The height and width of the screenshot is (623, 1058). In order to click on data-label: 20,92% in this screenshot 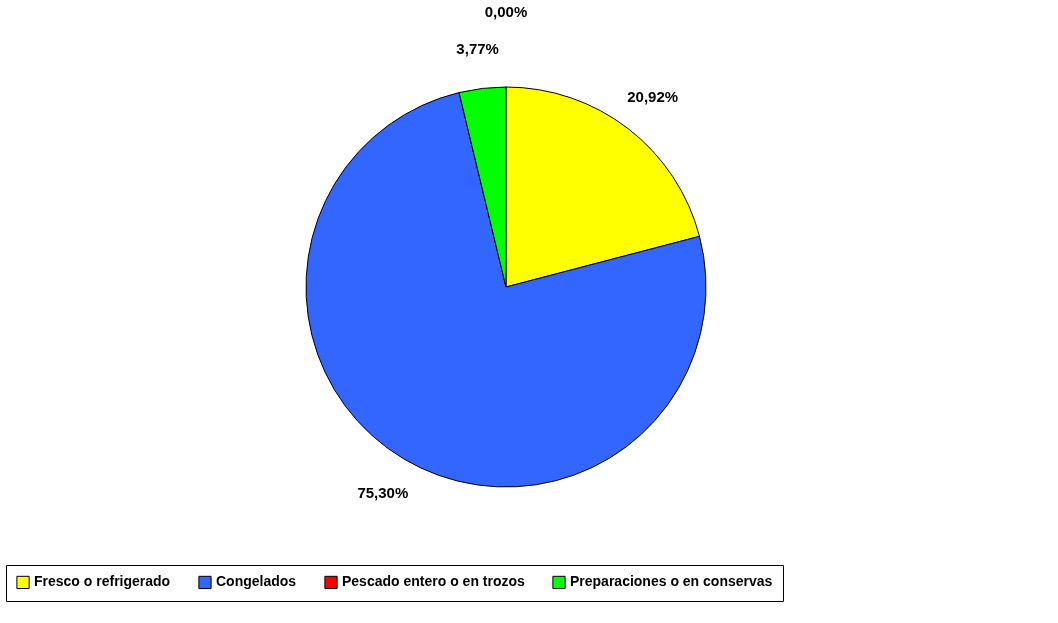, I will do `click(653, 96)`.